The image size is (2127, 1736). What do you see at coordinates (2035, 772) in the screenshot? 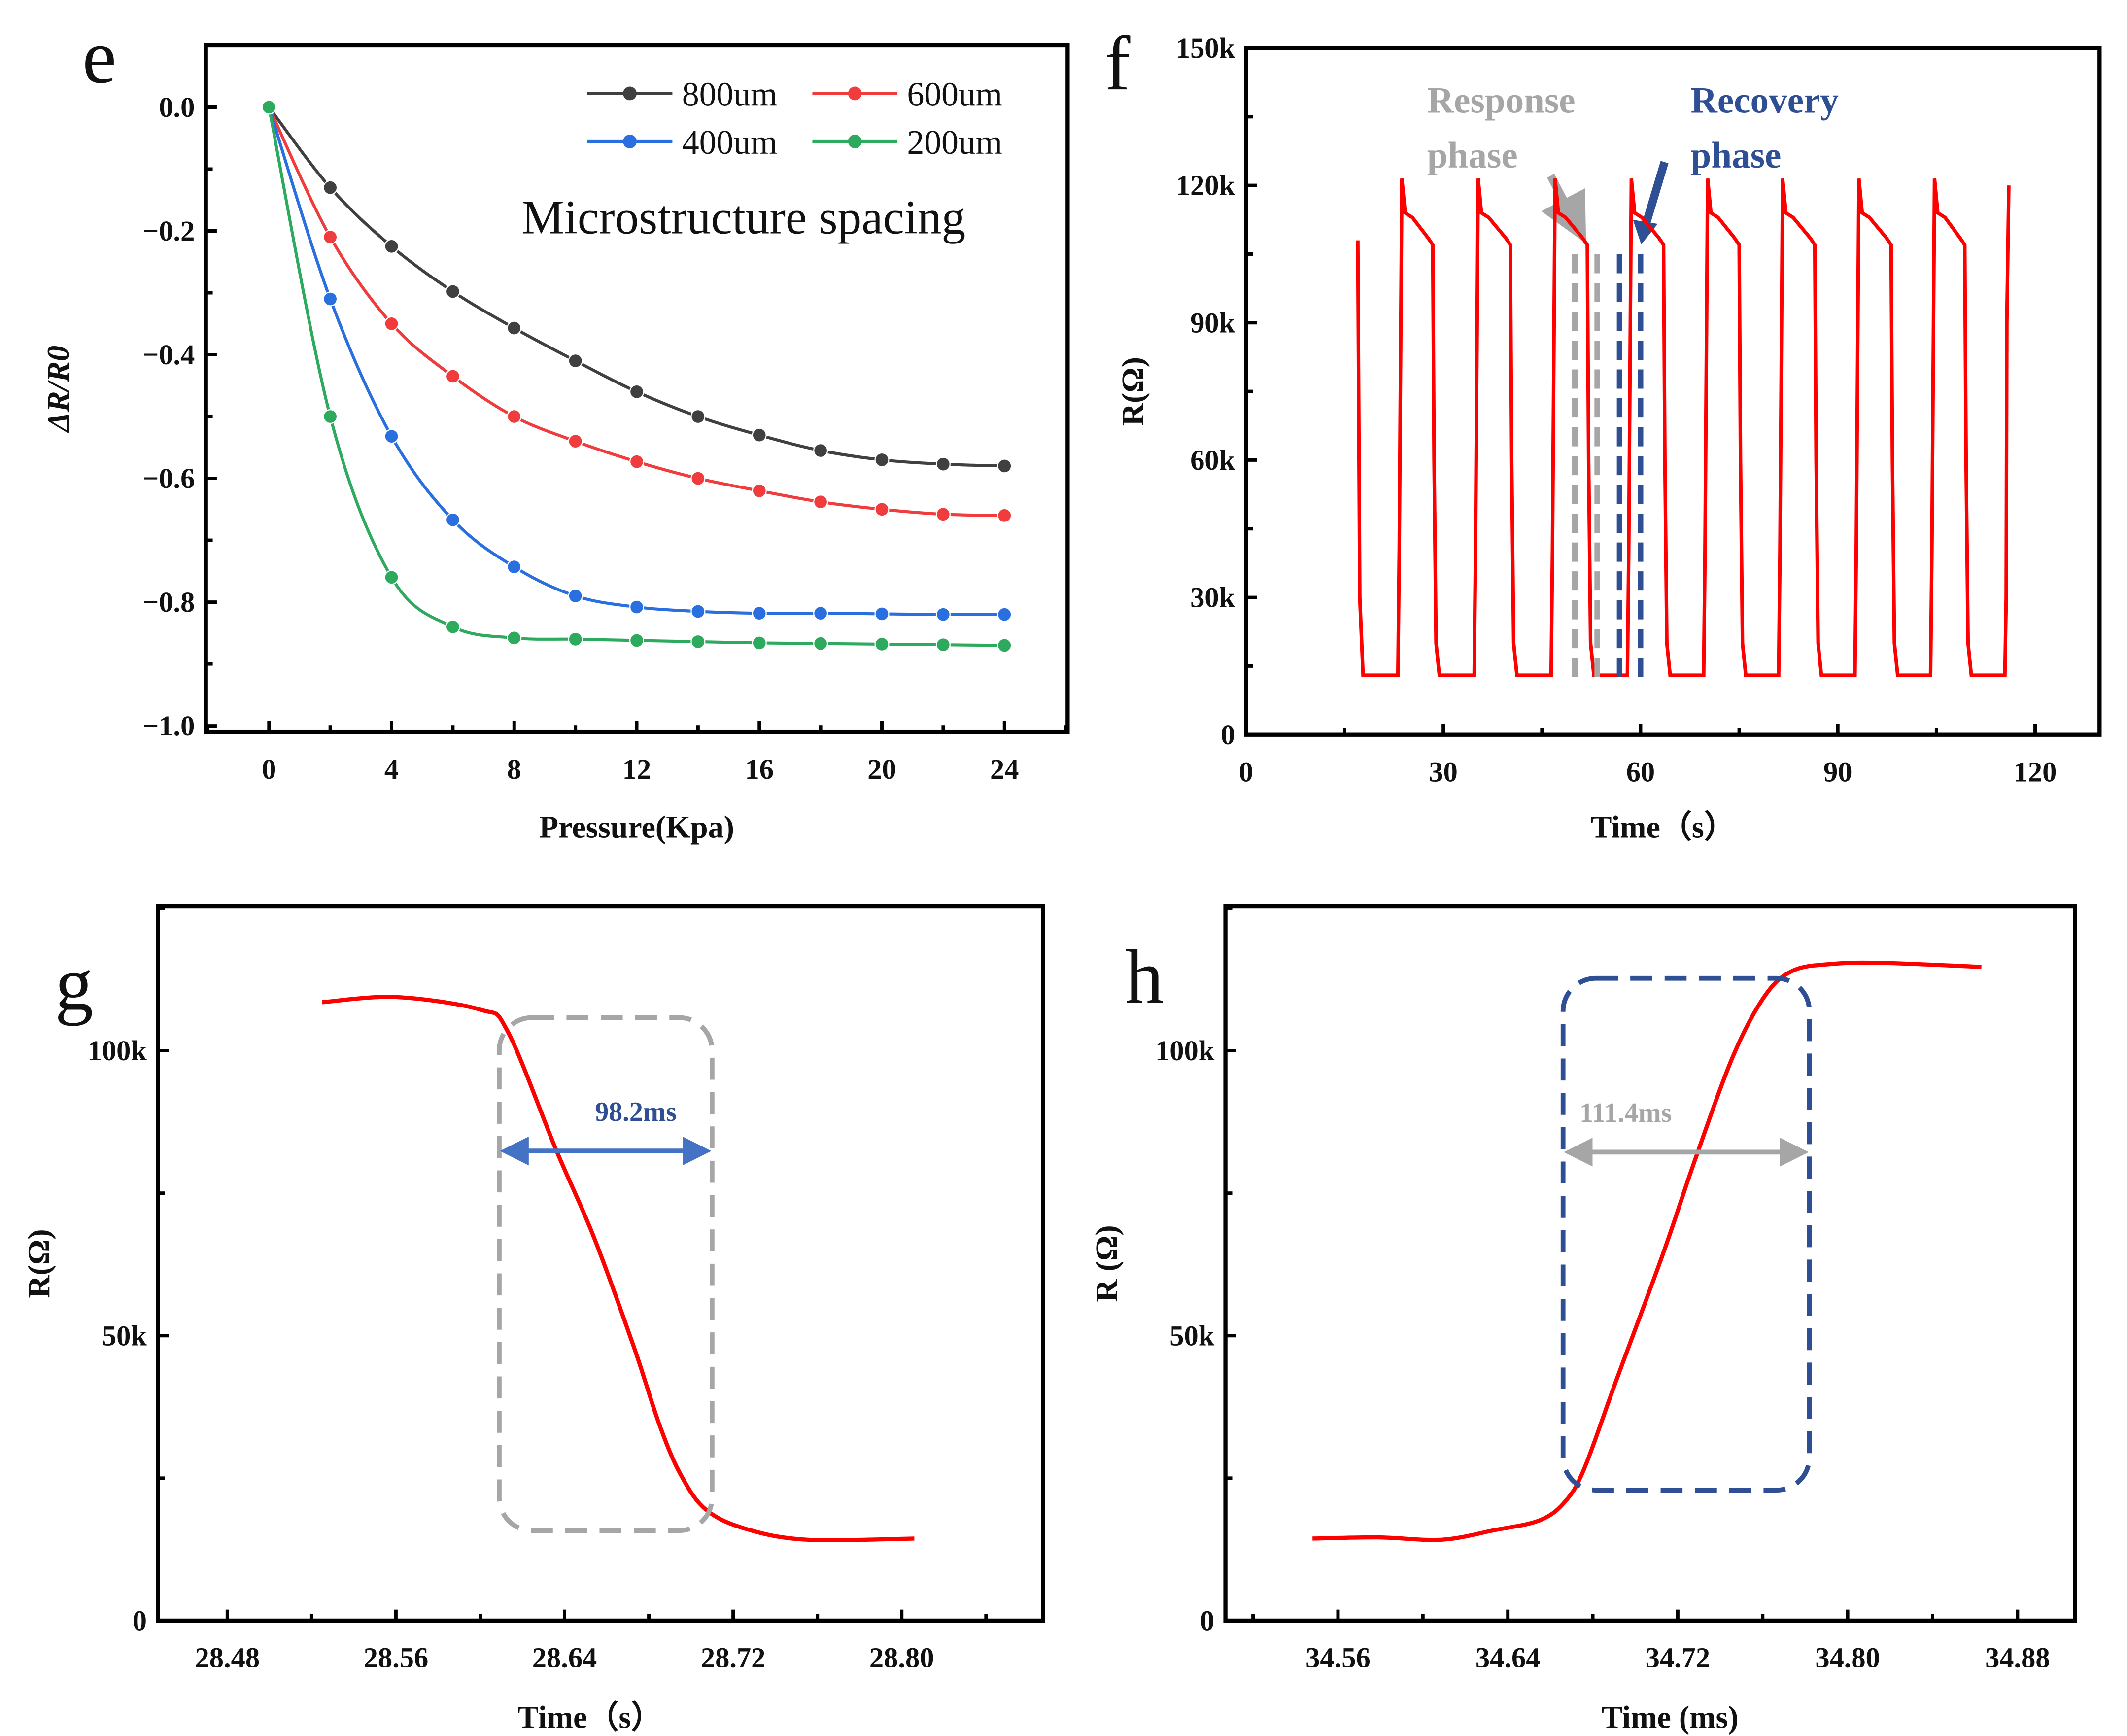
I see `x-tick-label: 120` at bounding box center [2035, 772].